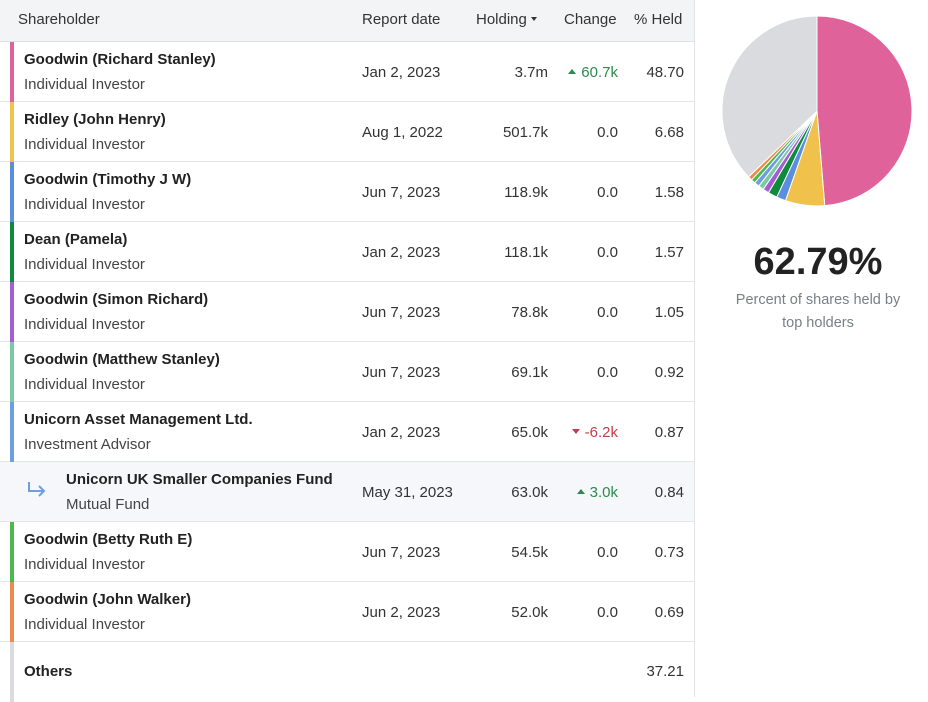 Image resolution: width=928 pixels, height=702 pixels. What do you see at coordinates (601, 432) in the screenshot?
I see `change-text: -6.2k` at bounding box center [601, 432].